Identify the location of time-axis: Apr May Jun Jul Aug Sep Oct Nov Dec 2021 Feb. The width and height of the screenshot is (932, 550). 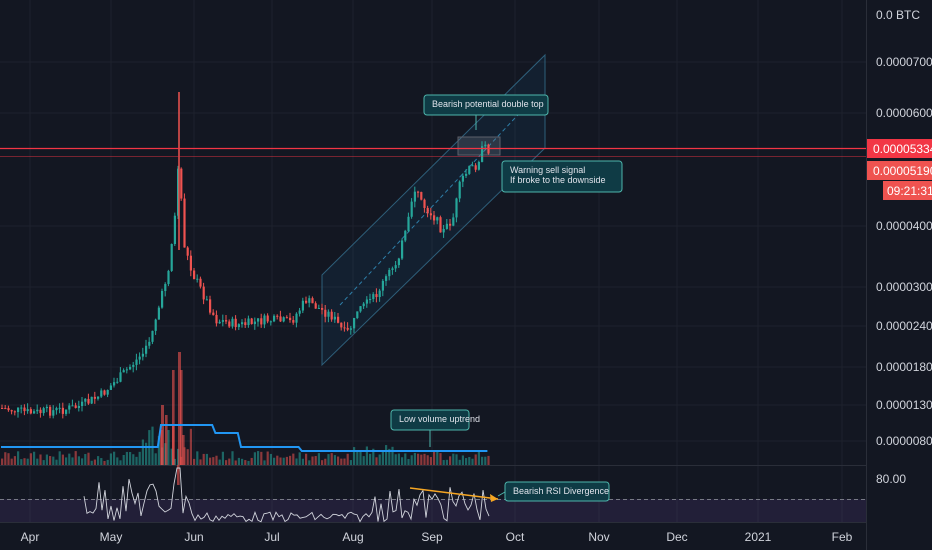
(437, 537).